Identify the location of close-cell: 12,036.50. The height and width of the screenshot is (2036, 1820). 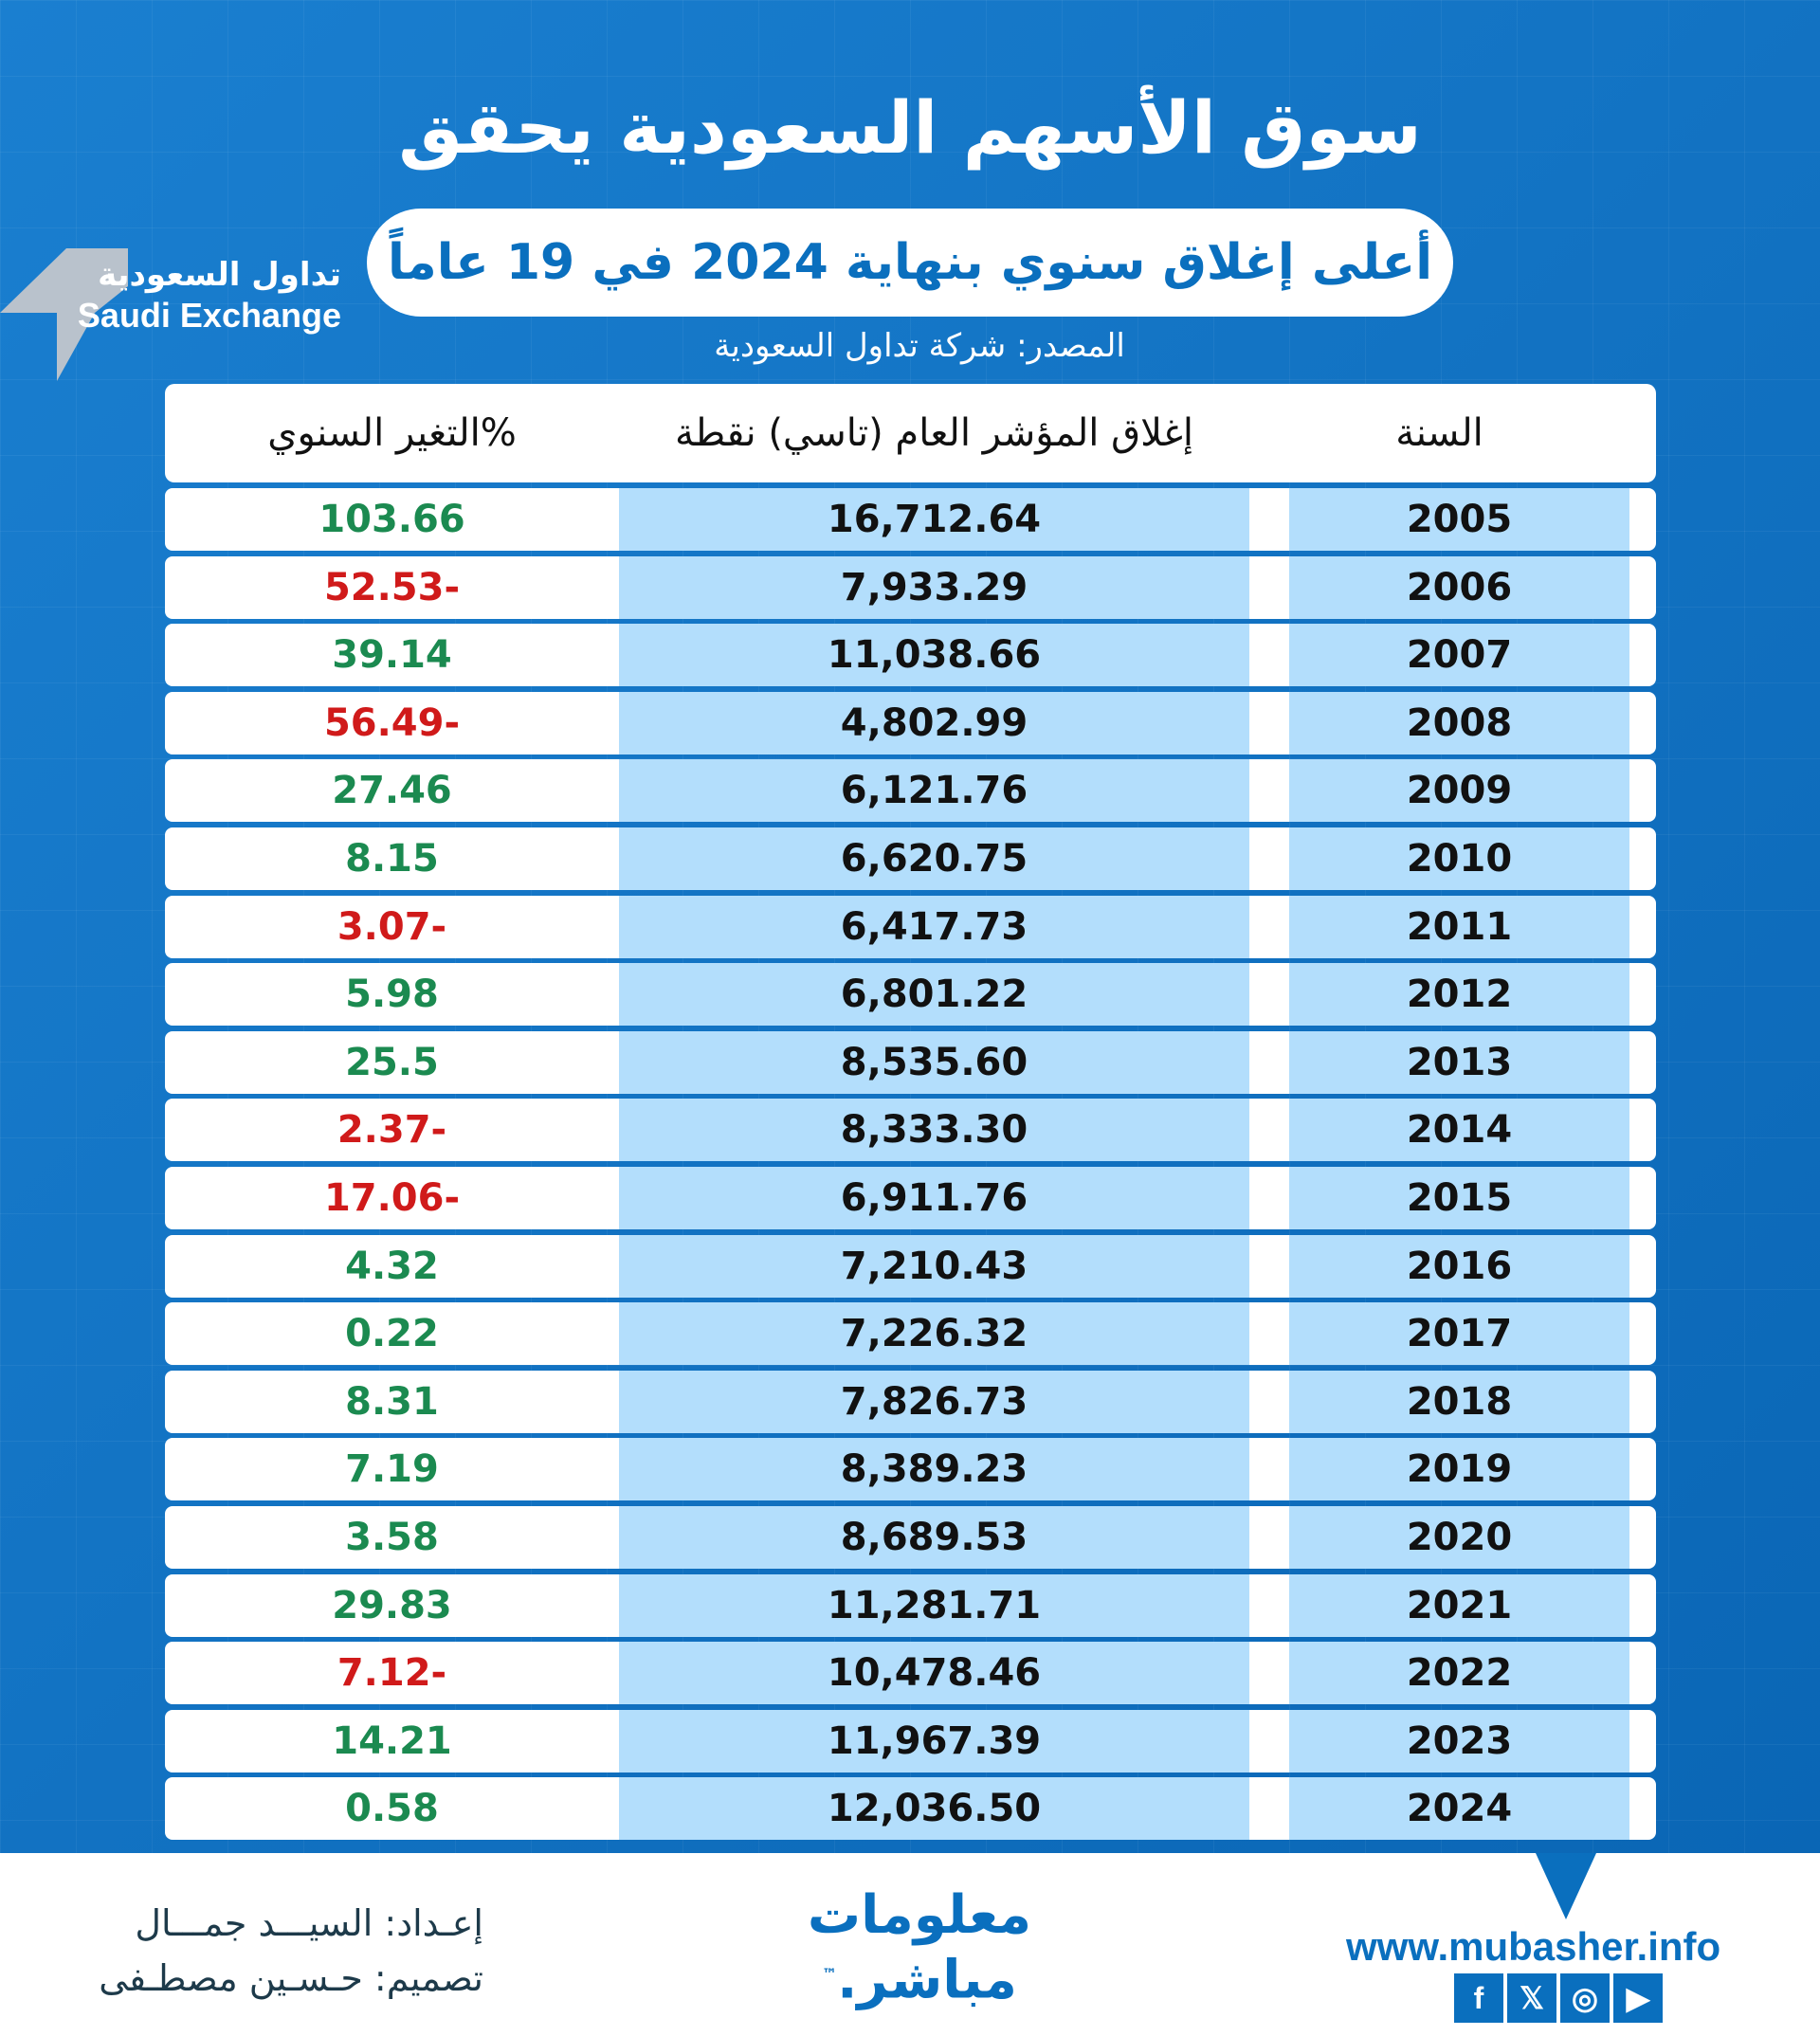
(934, 1809).